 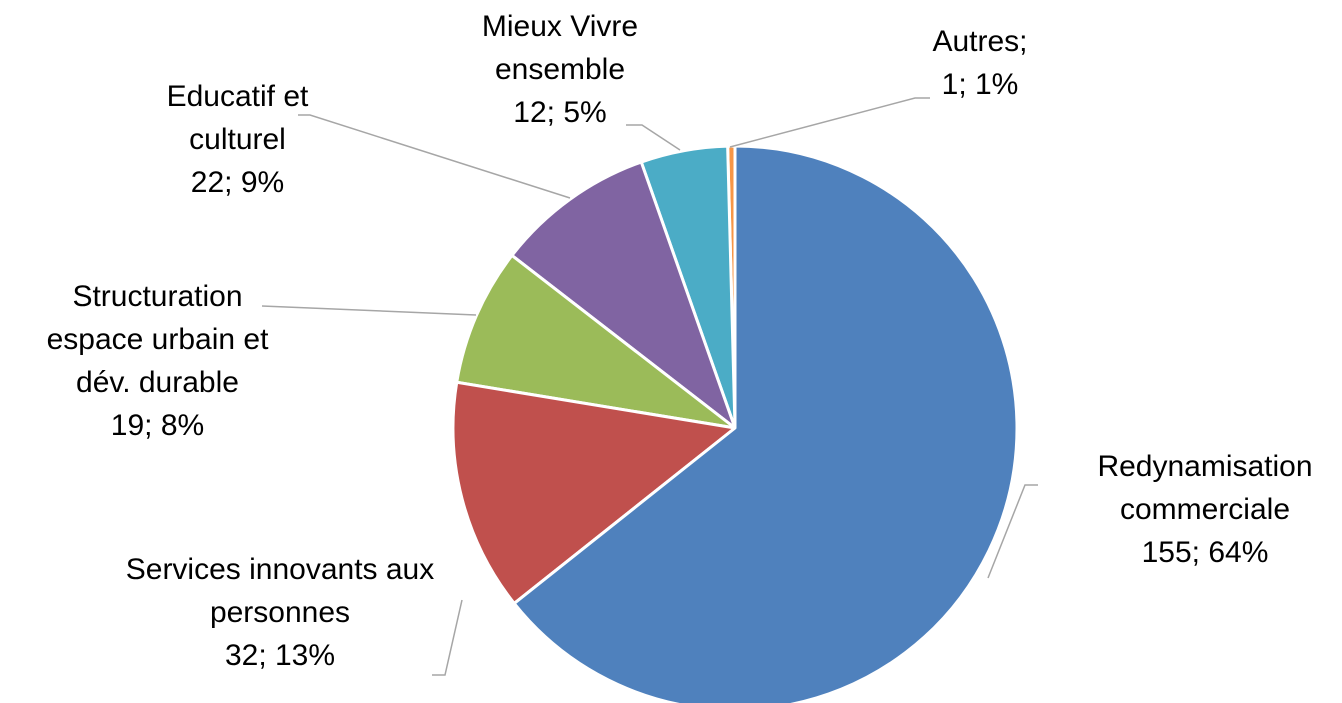 I want to click on data-label: Mieux Vivre ensemble 12; 5%, so click(x=560, y=69).